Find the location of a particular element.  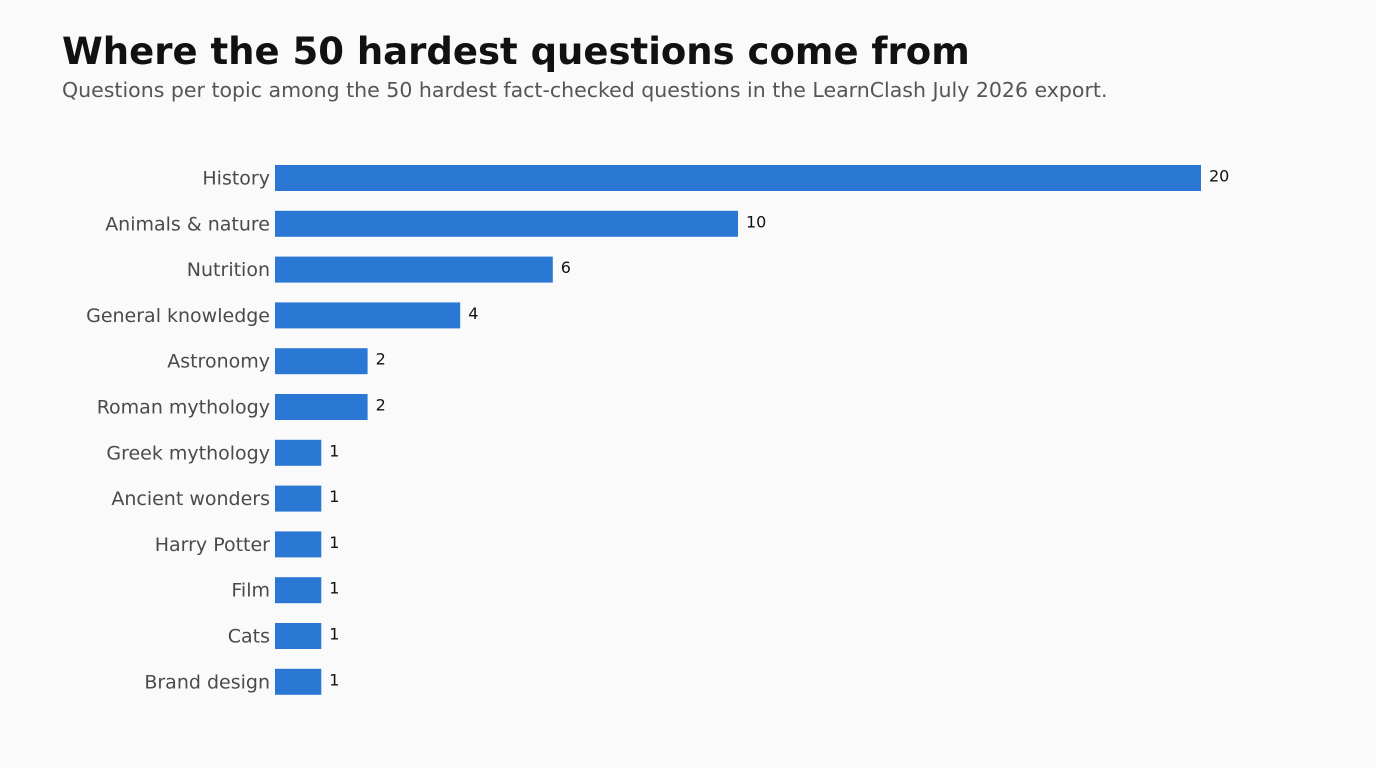

category-label: Animals & nature is located at coordinates (187, 224).